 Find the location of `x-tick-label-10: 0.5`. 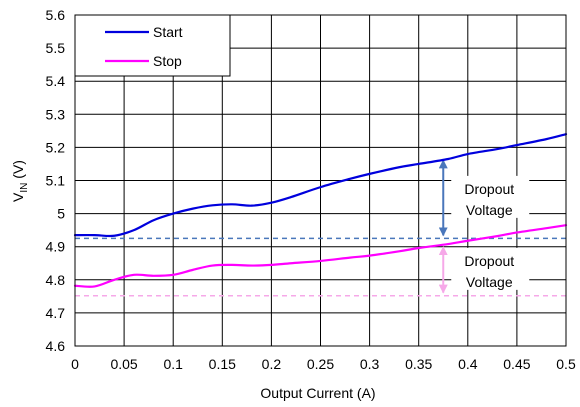

x-tick-label-10: 0.5 is located at coordinates (566, 364).